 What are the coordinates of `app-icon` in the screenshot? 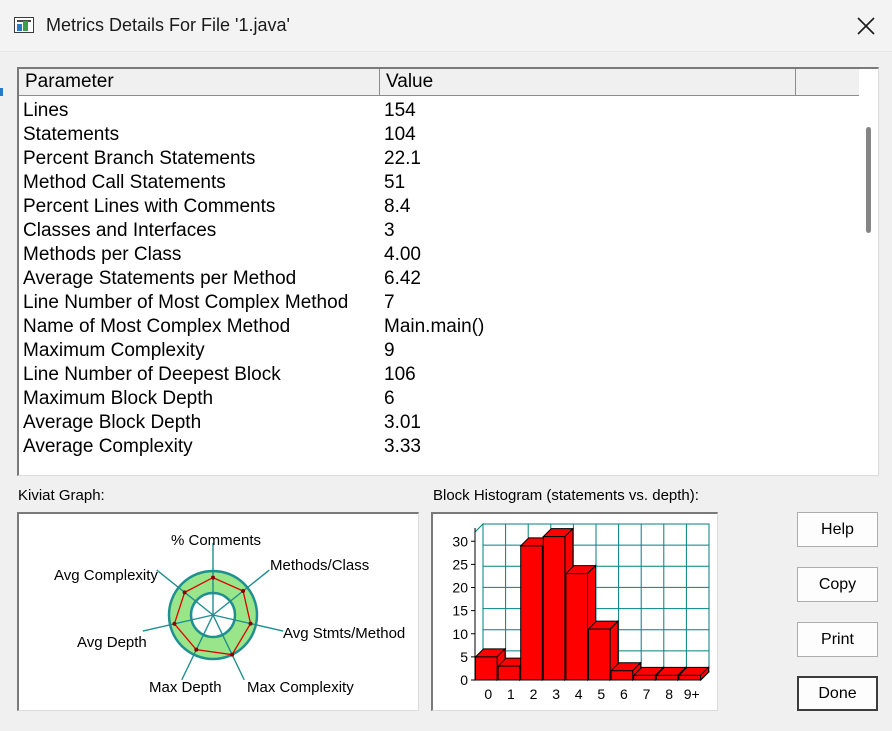 It's located at (24, 25).